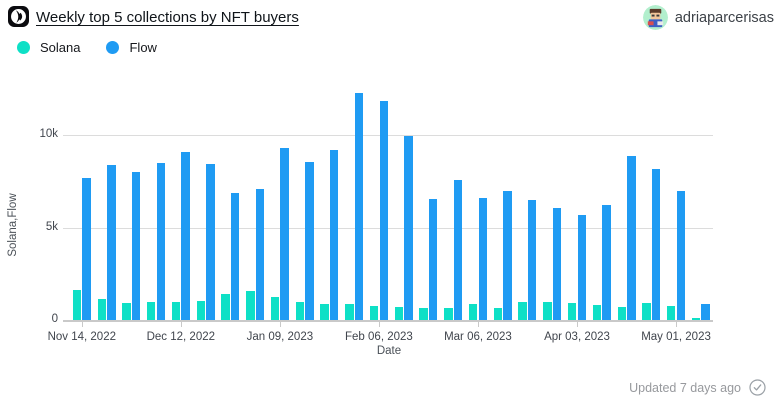  What do you see at coordinates (60, 47) in the screenshot?
I see `legend-label: Solana` at bounding box center [60, 47].